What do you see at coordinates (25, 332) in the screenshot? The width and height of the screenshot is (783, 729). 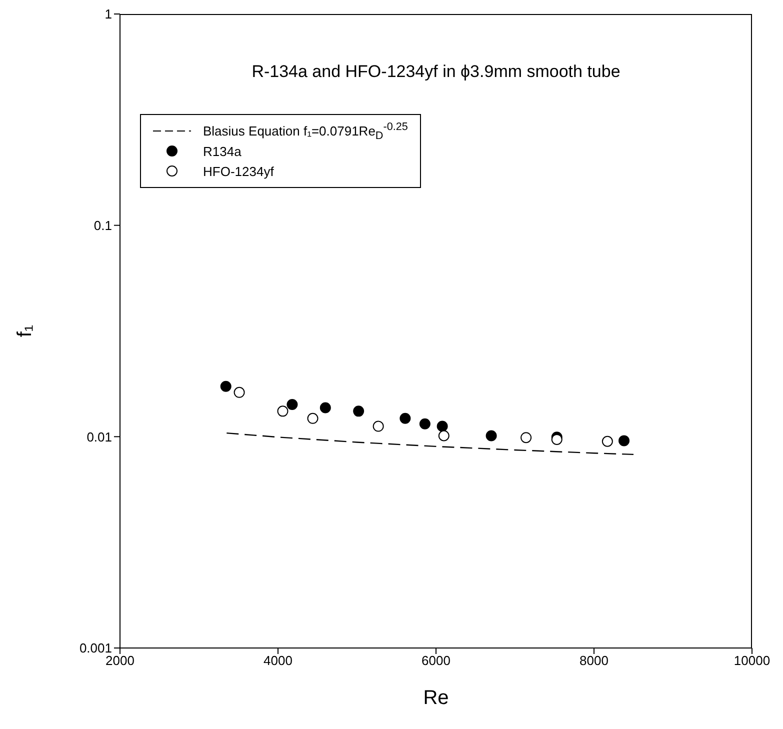 I see `y-axis-title: f₁` at bounding box center [25, 332].